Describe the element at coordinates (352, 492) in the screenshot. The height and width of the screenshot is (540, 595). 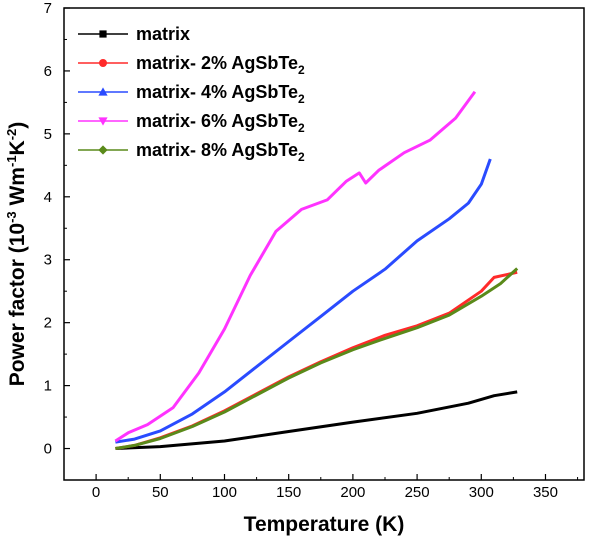
I see `x-tick-label: 200` at that location.